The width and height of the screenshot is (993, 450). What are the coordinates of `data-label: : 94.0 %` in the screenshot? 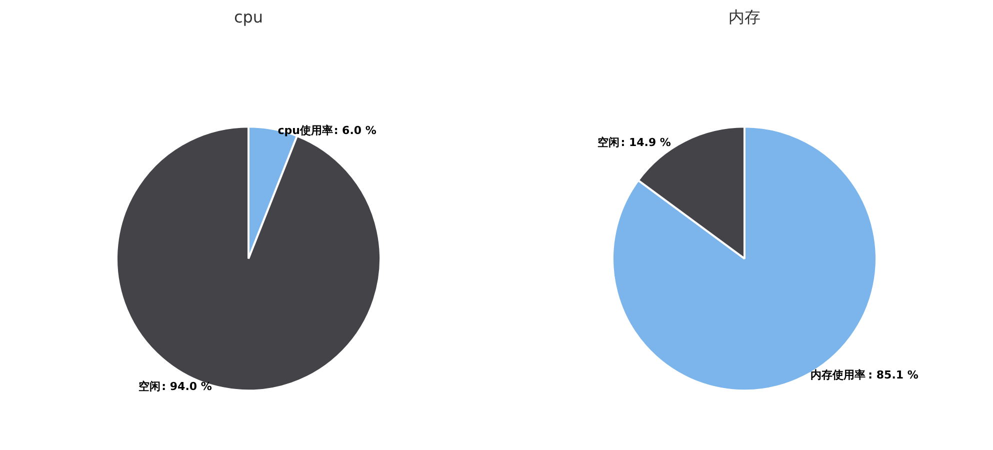 It's located at (187, 387).